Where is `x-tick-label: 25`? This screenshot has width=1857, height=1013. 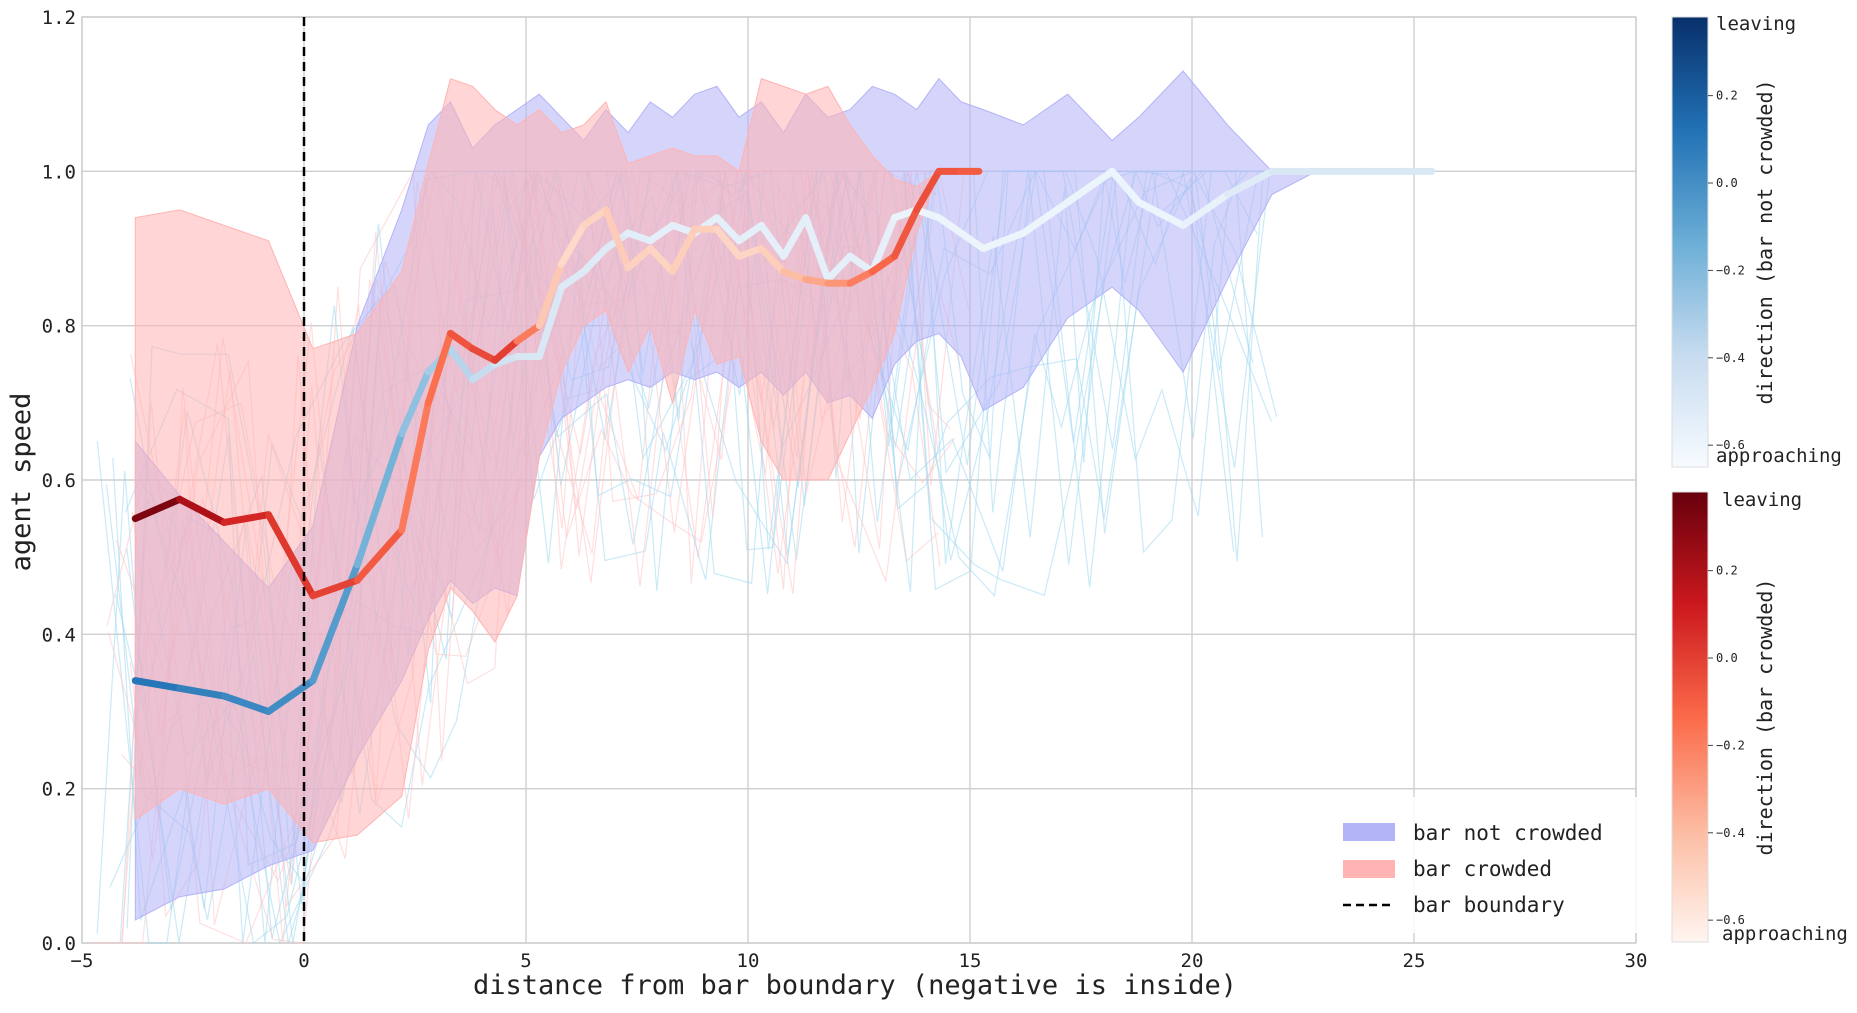
x-tick-label: 25 is located at coordinates (1414, 961).